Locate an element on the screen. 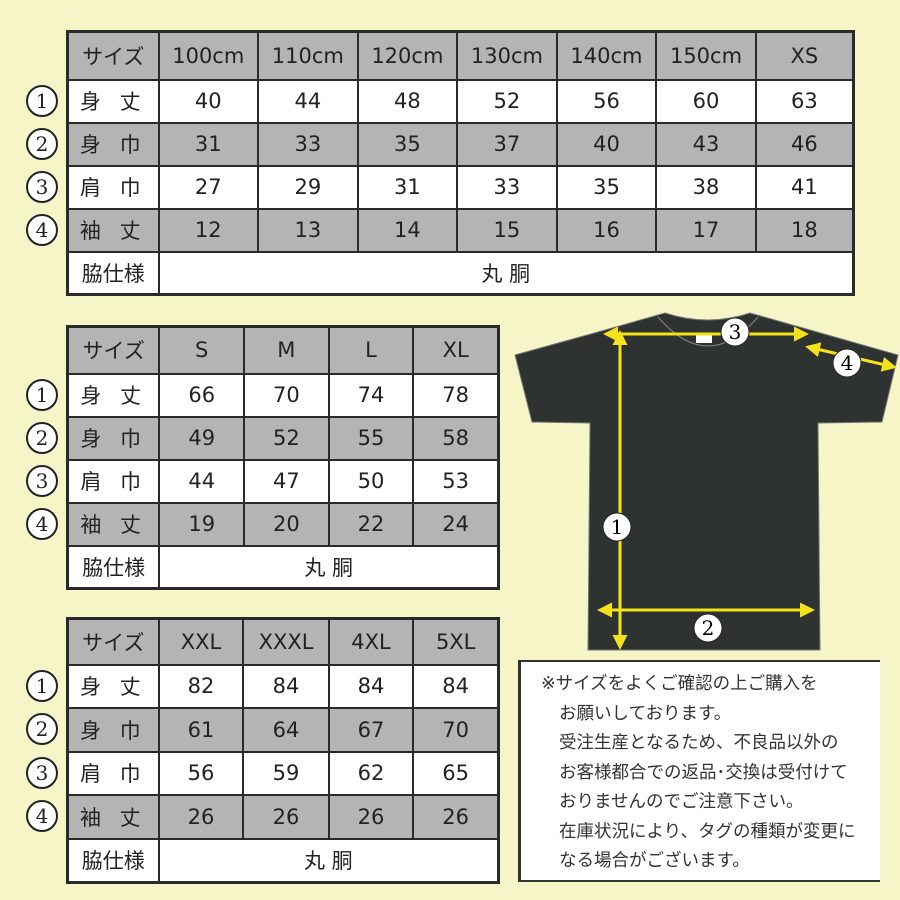 This screenshot has height=900, width=900. size-header: 5XL is located at coordinates (456, 641).